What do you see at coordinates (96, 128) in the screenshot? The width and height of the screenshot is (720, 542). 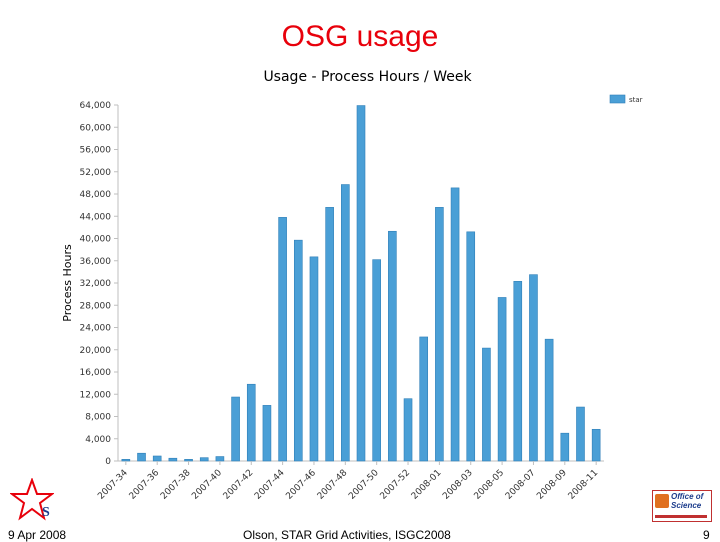 I see `y-tick-label: 60,000` at bounding box center [96, 128].